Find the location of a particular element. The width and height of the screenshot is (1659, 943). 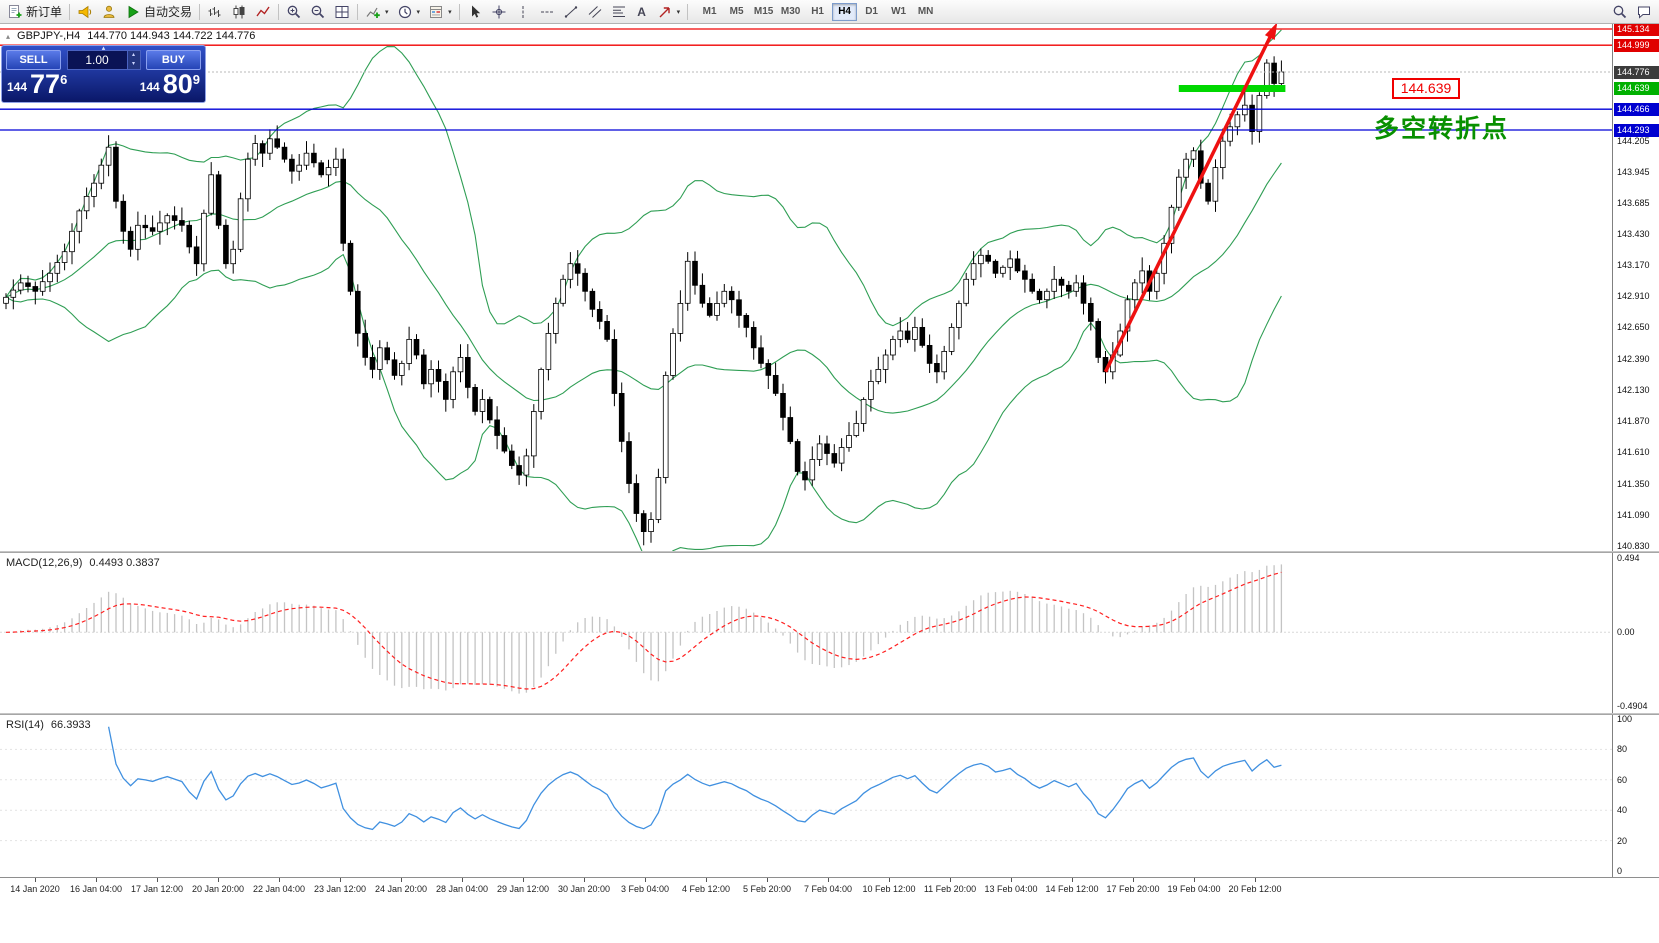

timeframe-button-h1: H1 is located at coordinates (817, 11).